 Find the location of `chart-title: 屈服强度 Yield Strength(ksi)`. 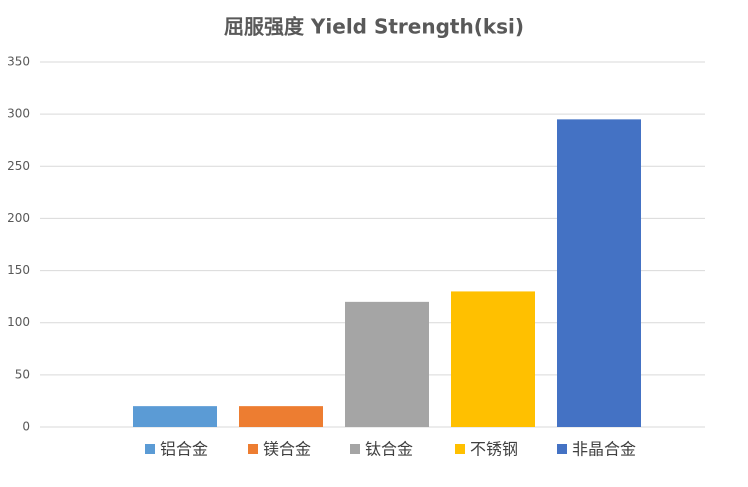

chart-title: 屈服强度 Yield Strength(ksi) is located at coordinates (374, 27).